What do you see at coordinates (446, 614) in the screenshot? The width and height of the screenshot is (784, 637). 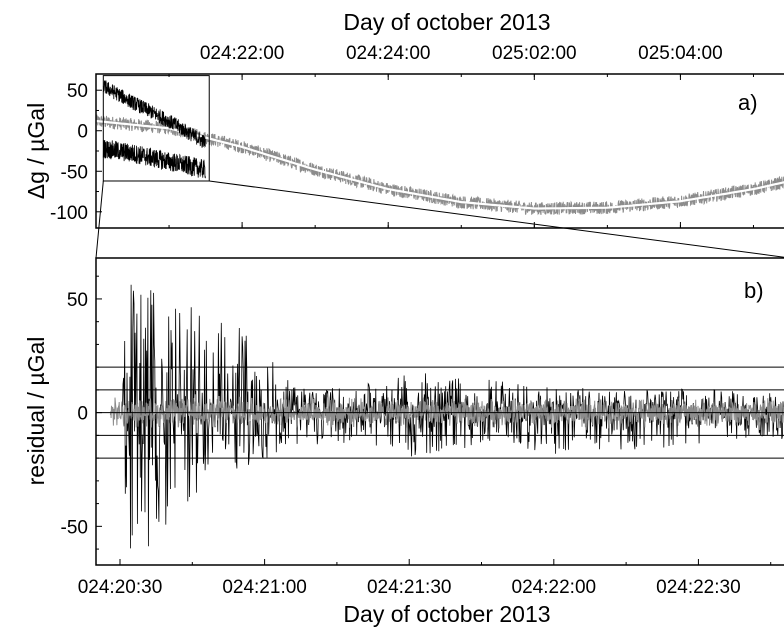 I see `panel-b-xlabel: Day of october 2013` at bounding box center [446, 614].